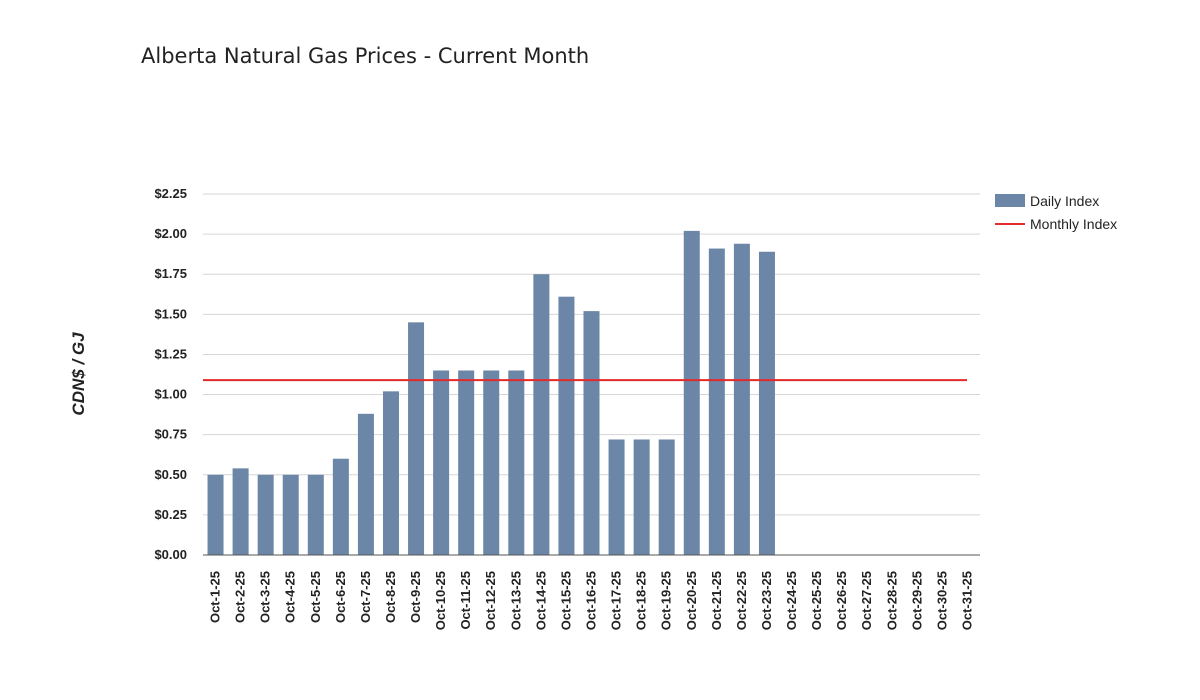 This screenshot has width=1200, height=700. What do you see at coordinates (741, 600) in the screenshot?
I see `x-tick-label: Oct-22-25` at bounding box center [741, 600].